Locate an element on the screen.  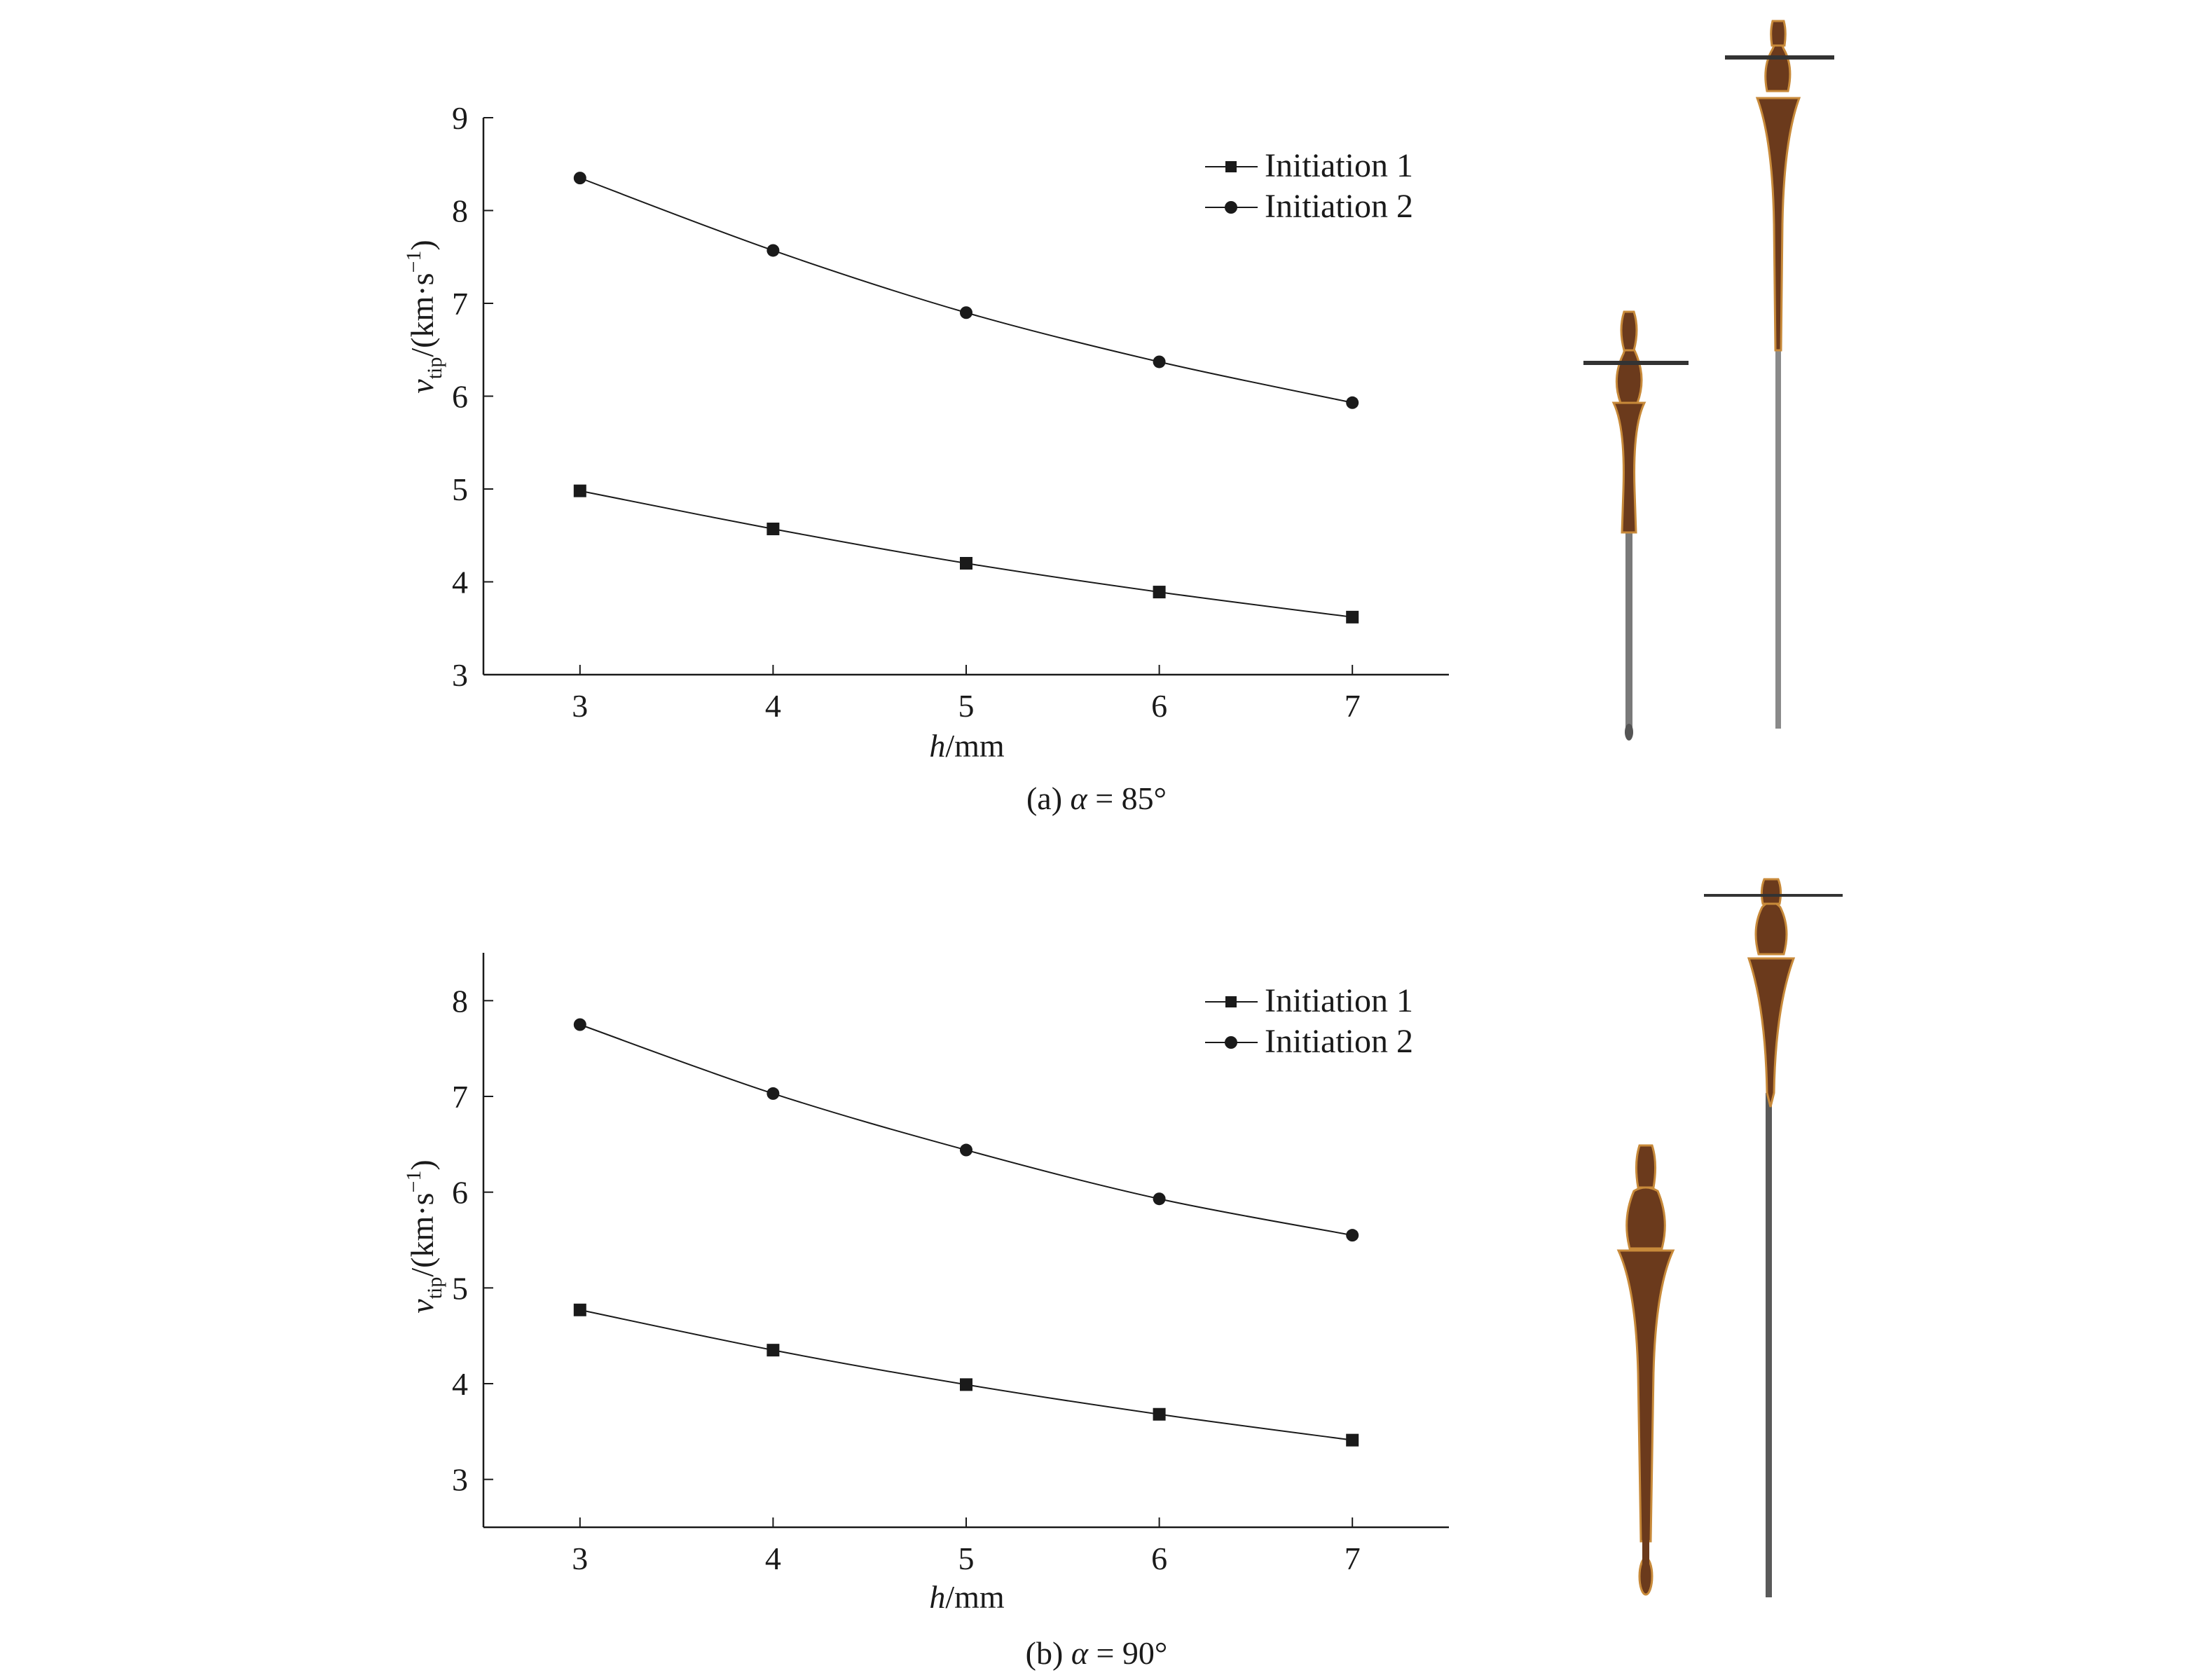
panel-a-markers is located at coordinates (966, 398).